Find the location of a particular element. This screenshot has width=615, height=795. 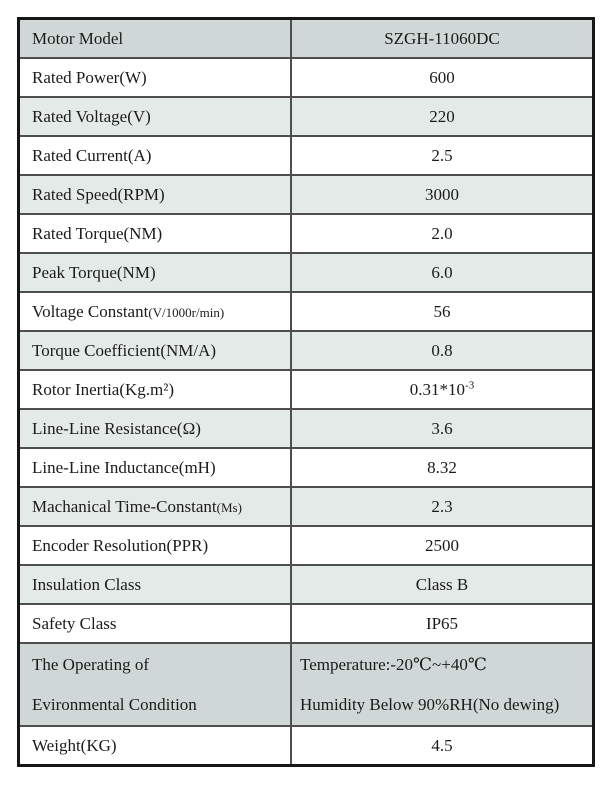

row-label: Line-Line Resistance(Ω) is located at coordinates (116, 428).